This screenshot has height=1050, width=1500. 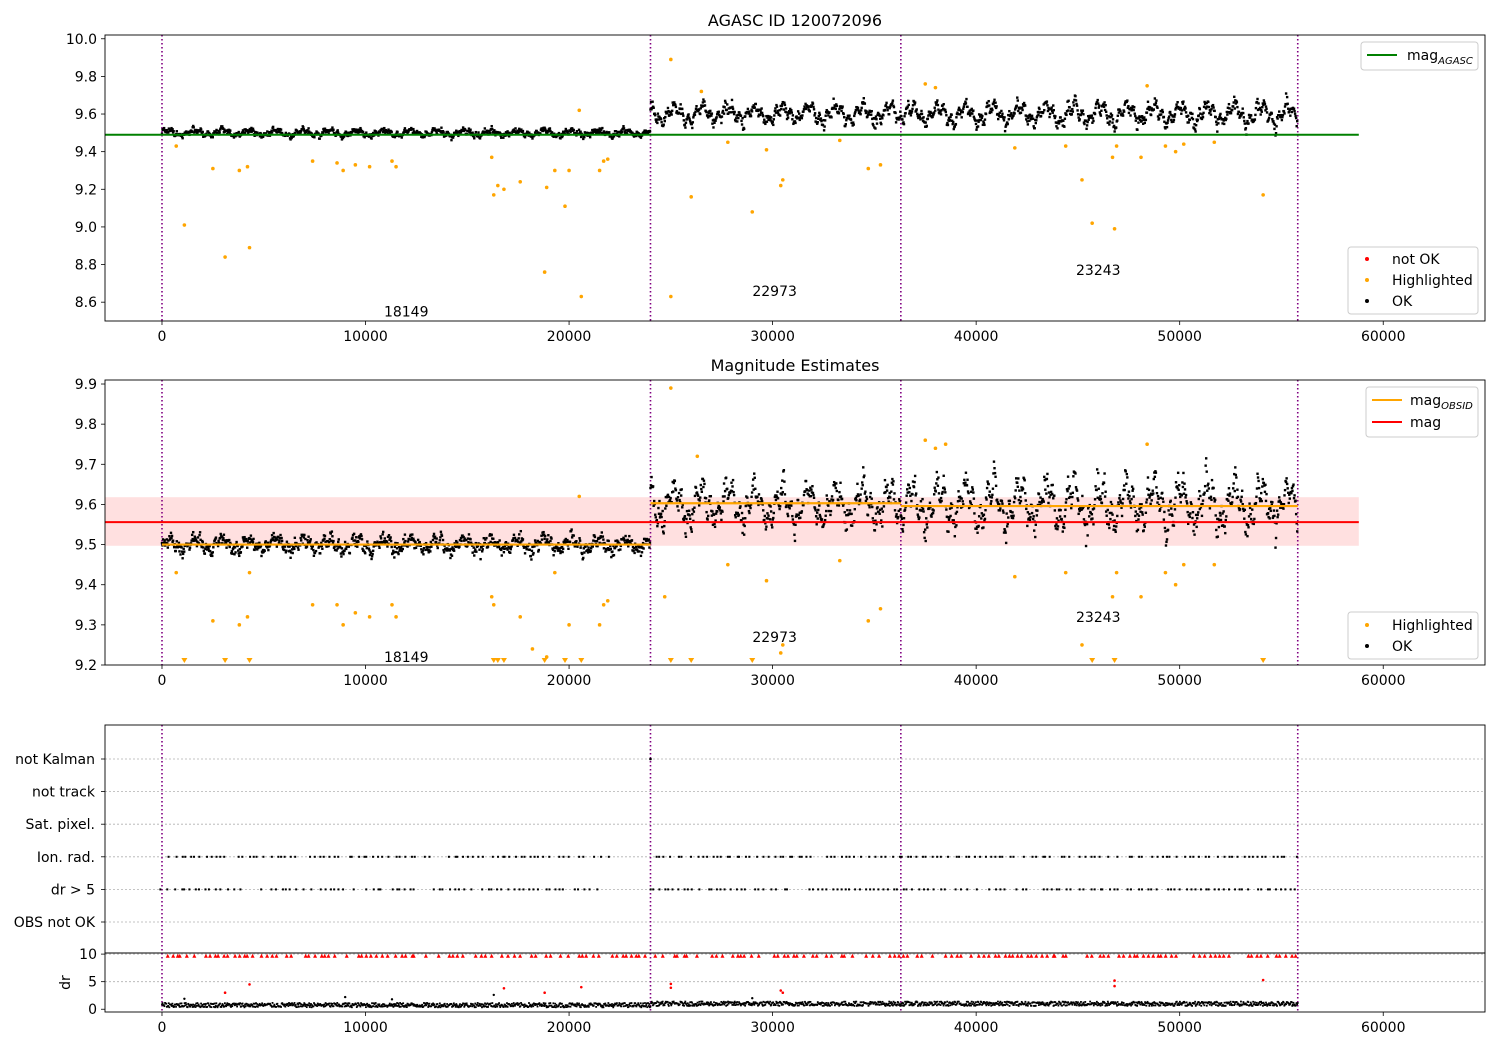 What do you see at coordinates (581, 660) in the screenshot?
I see `offscale-marker` at bounding box center [581, 660].